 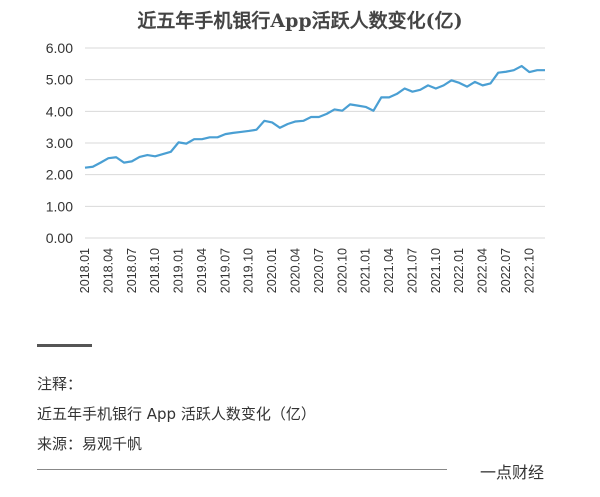 I want to click on y-tick-label: 2.00, so click(x=59, y=175).